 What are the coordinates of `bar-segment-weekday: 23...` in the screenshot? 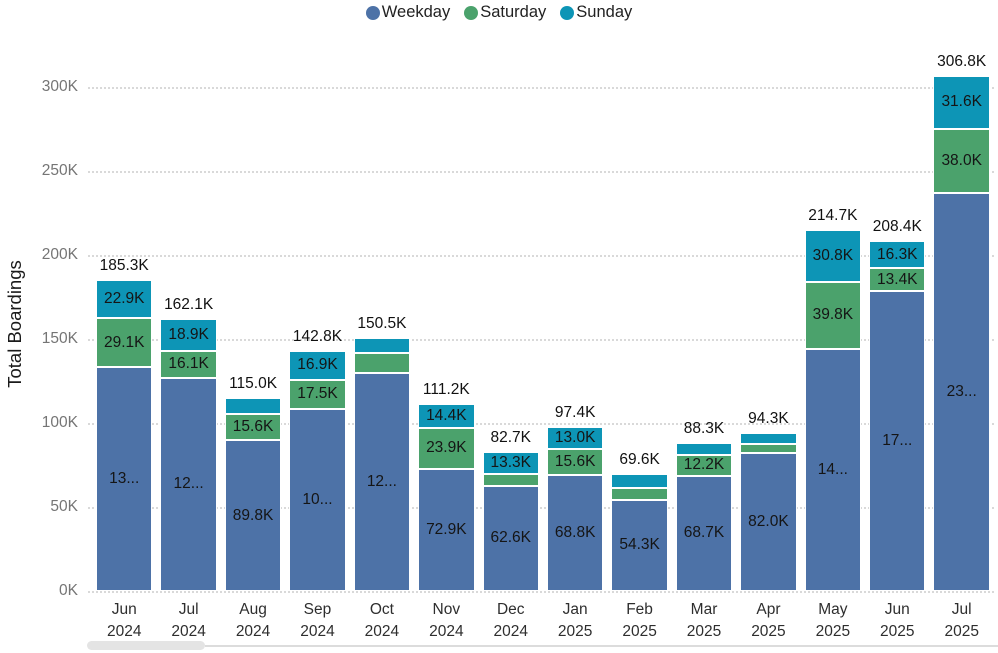 It's located at (961, 391).